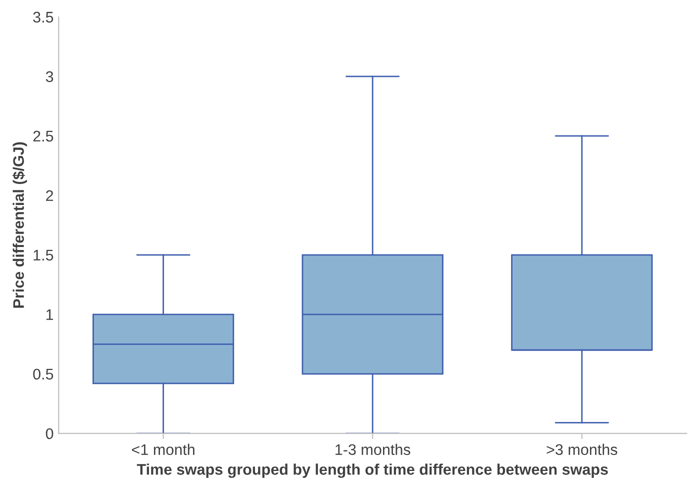 Image resolution: width=690 pixels, height=497 pixels. I want to click on y-tick-label: 1.5, so click(44, 255).